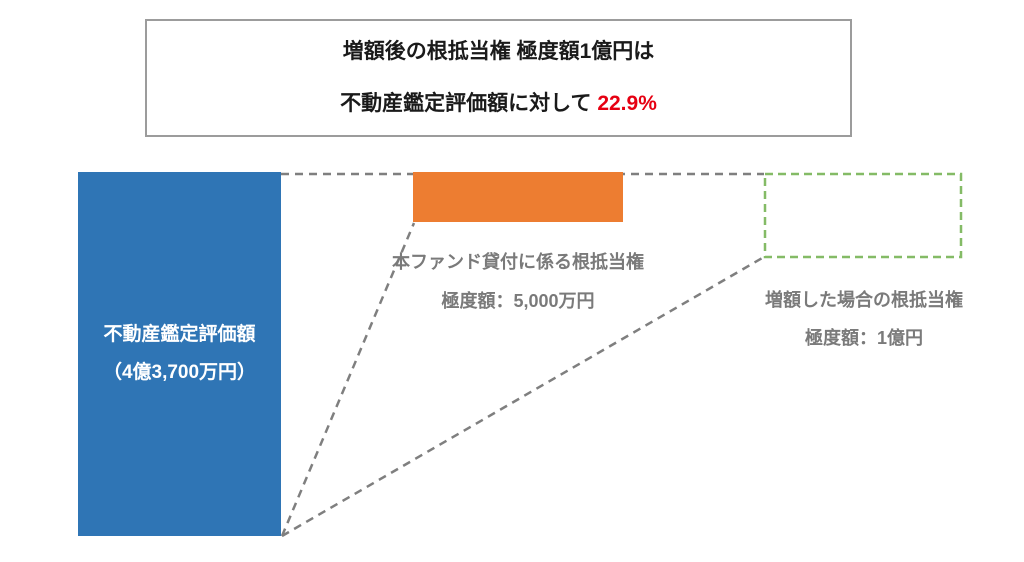  I want to click on current-mortgage-label: 本ファンド貸付に係る根抵当権, so click(518, 262).